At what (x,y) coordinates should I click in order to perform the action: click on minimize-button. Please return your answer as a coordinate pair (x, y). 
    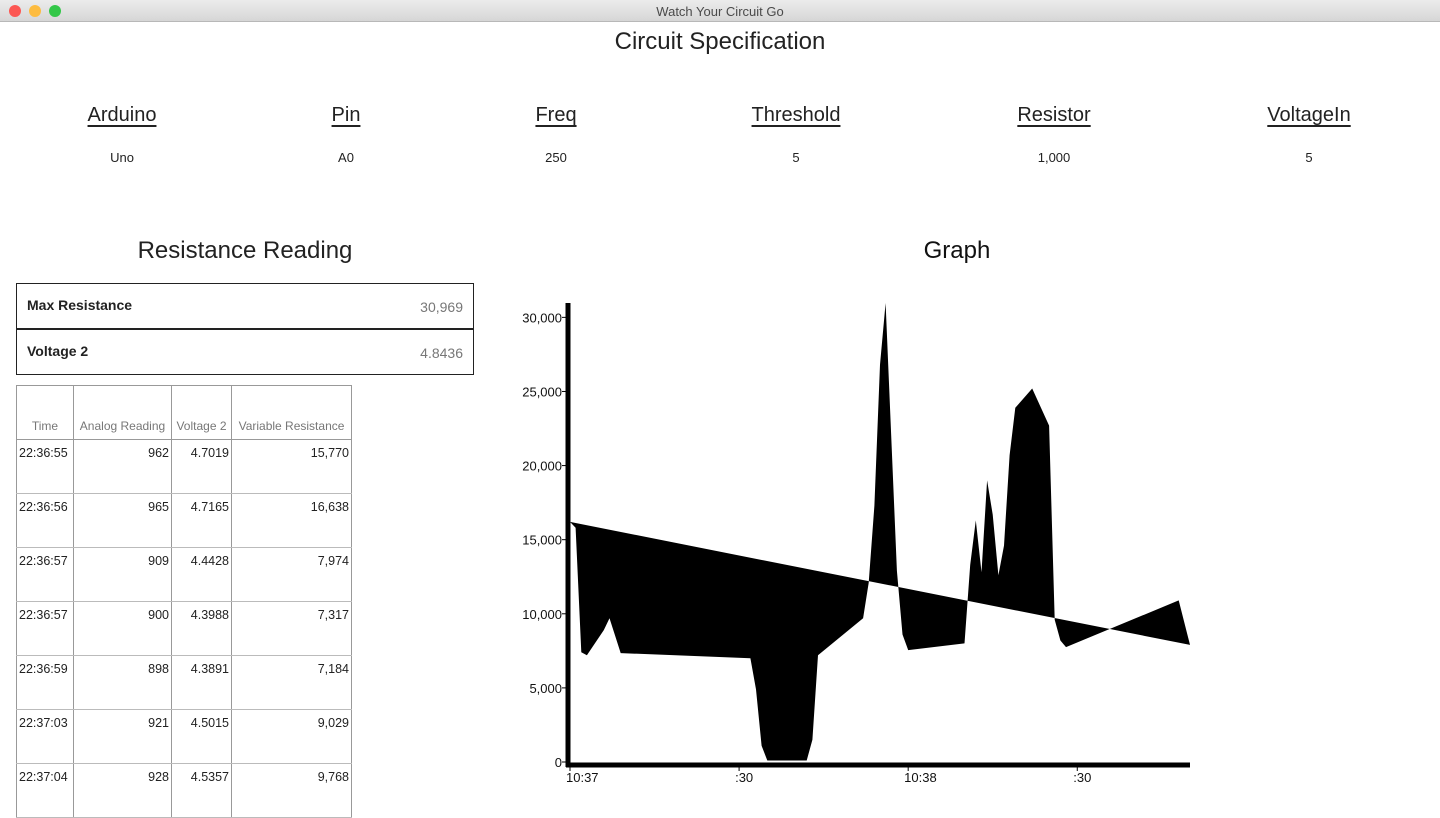
    Looking at the image, I should click on (35, 11).